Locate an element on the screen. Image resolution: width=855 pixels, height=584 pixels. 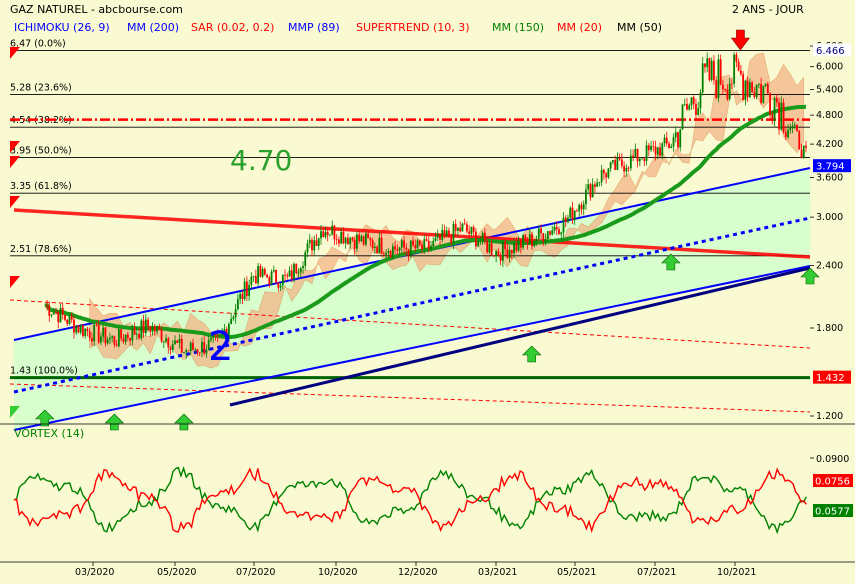
fibonacci-label: 3.95 (50.0%) is located at coordinates (41, 150).